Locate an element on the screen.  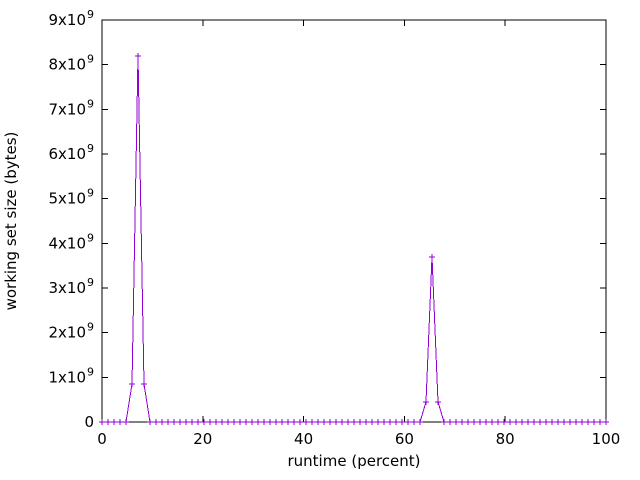
y-tick-label: 4x10⁹ is located at coordinates (71, 241).